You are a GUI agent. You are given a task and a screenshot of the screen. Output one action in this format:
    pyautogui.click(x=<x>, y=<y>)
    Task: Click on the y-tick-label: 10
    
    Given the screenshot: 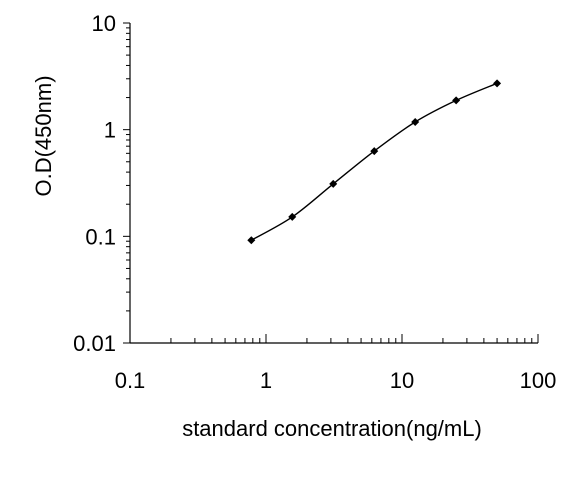 What is the action you would take?
    pyautogui.click(x=104, y=23)
    